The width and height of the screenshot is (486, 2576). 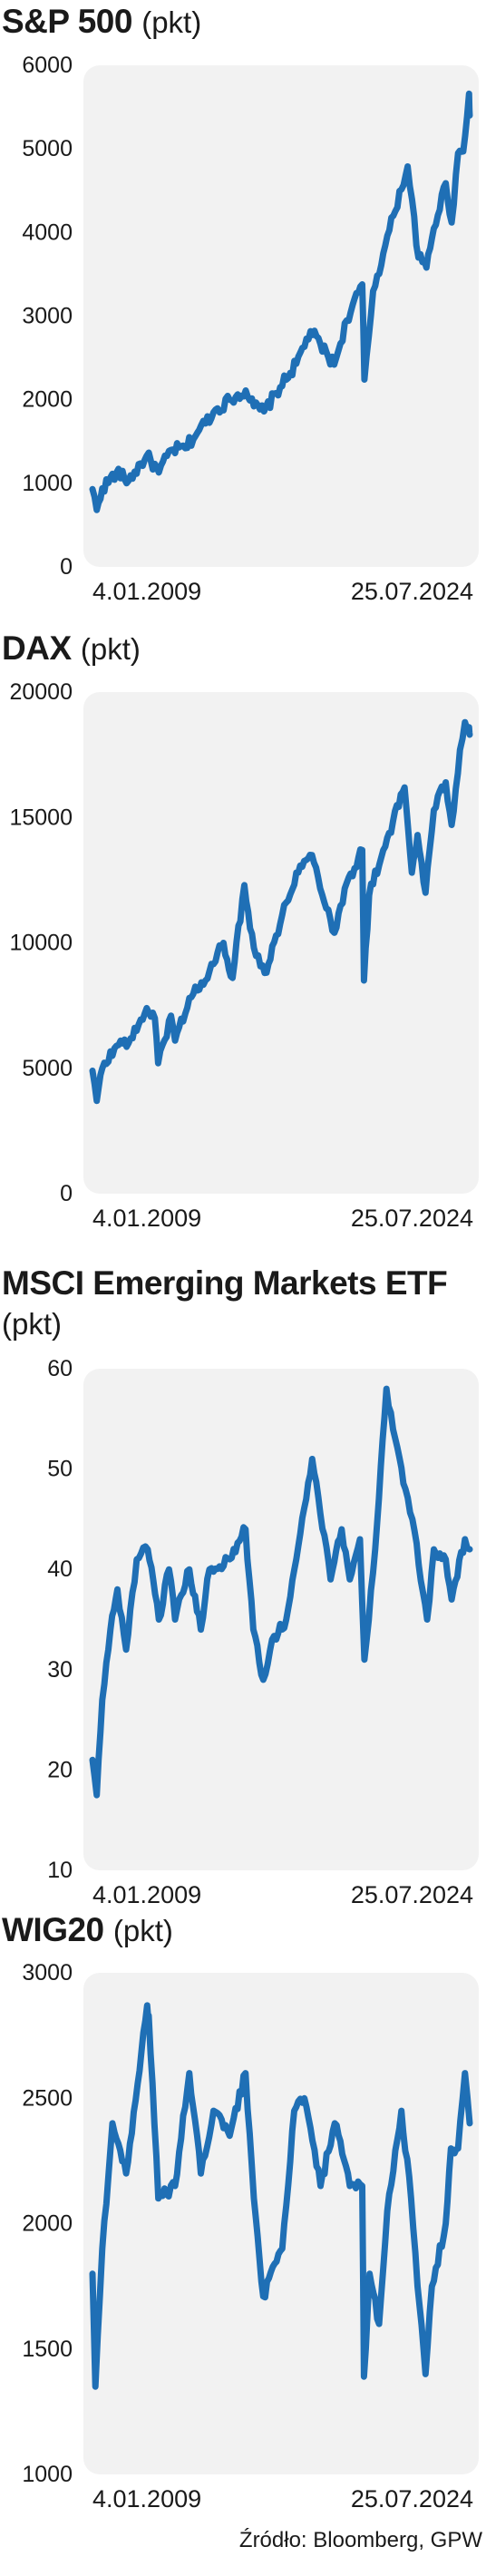 I want to click on y-tick-label: 20, so click(x=60, y=1769).